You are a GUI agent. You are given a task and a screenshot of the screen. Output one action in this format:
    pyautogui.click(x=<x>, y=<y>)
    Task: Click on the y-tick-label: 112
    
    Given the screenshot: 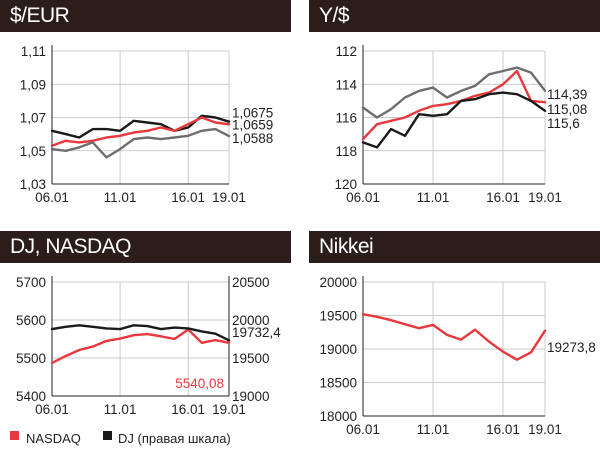 What is the action you would take?
    pyautogui.click(x=346, y=51)
    